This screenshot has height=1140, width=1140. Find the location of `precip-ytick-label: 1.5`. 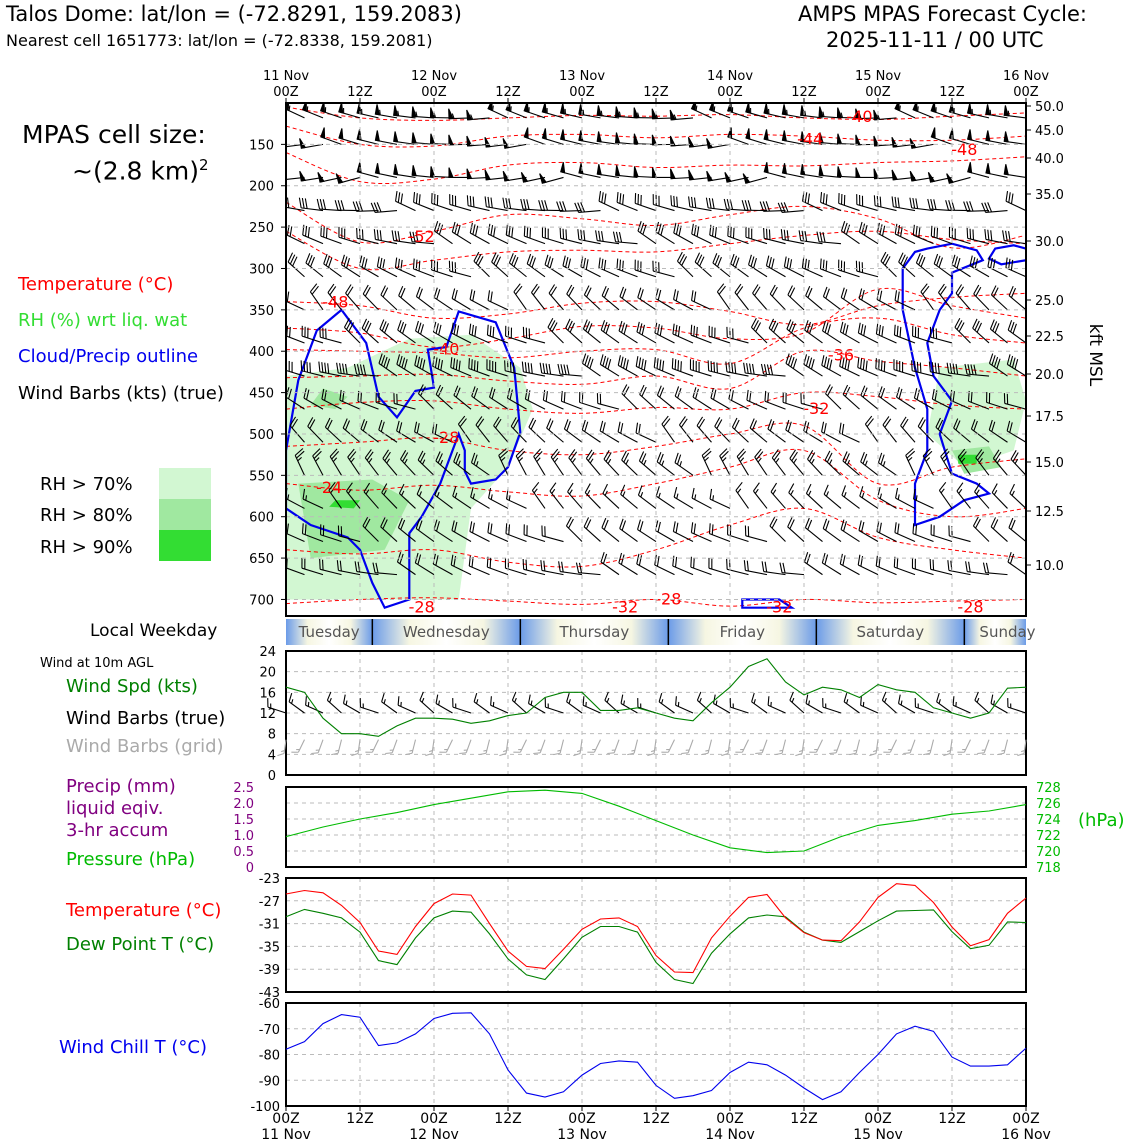

precip-ytick-label: 1.5 is located at coordinates (243, 820).